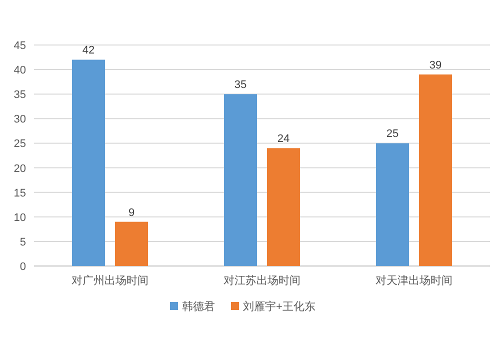 This screenshot has height=362, width=500. What do you see at coordinates (240, 85) in the screenshot?
I see `data-label: 35` at bounding box center [240, 85].